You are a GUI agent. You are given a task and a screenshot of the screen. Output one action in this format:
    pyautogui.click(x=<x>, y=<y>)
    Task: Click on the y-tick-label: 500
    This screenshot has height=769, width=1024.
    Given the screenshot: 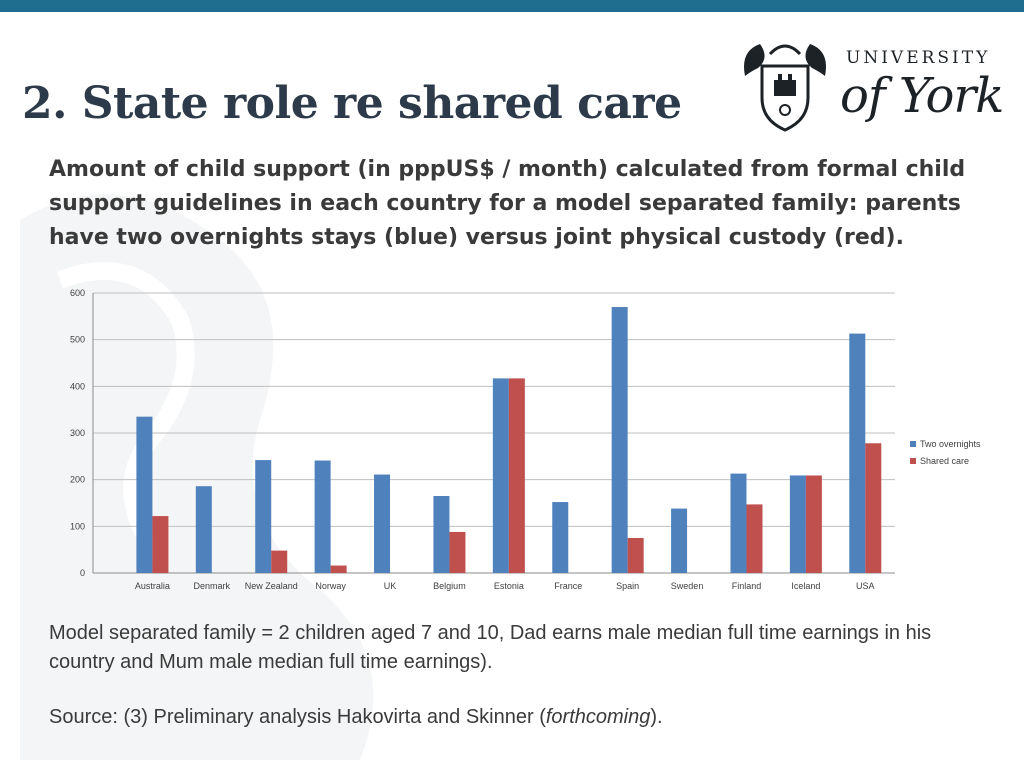 What is the action you would take?
    pyautogui.click(x=77, y=340)
    